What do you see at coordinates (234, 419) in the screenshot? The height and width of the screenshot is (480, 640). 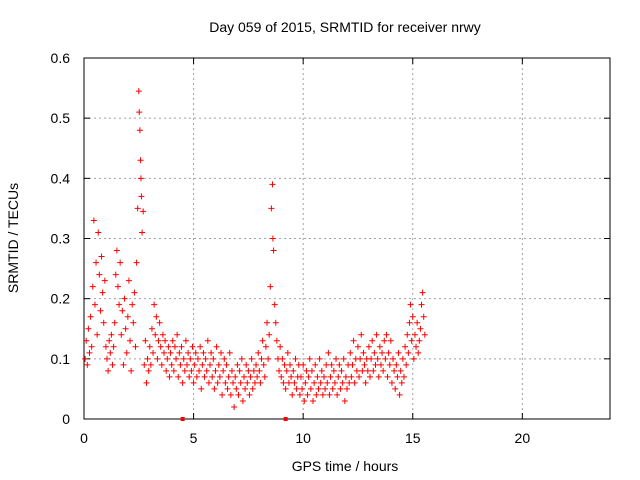 I see `axis-markers` at bounding box center [234, 419].